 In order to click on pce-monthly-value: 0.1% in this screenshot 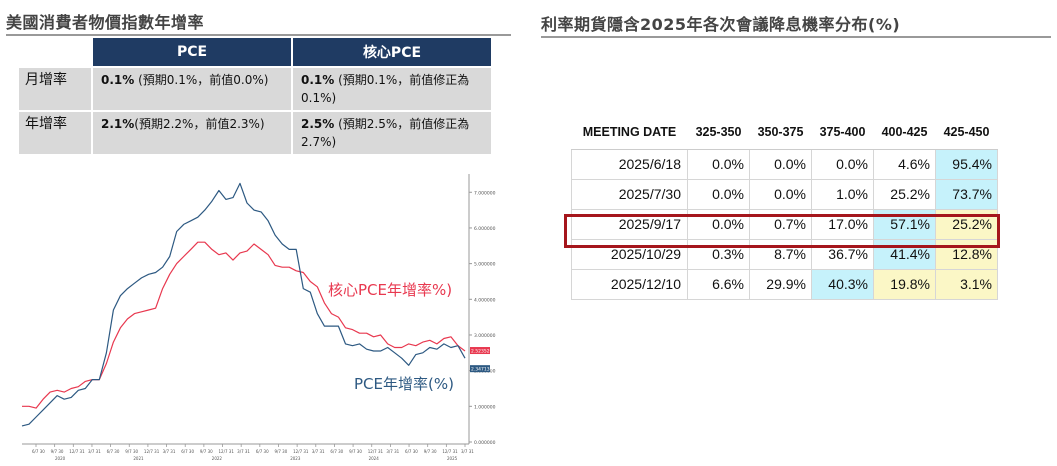, I will do `click(118, 80)`.